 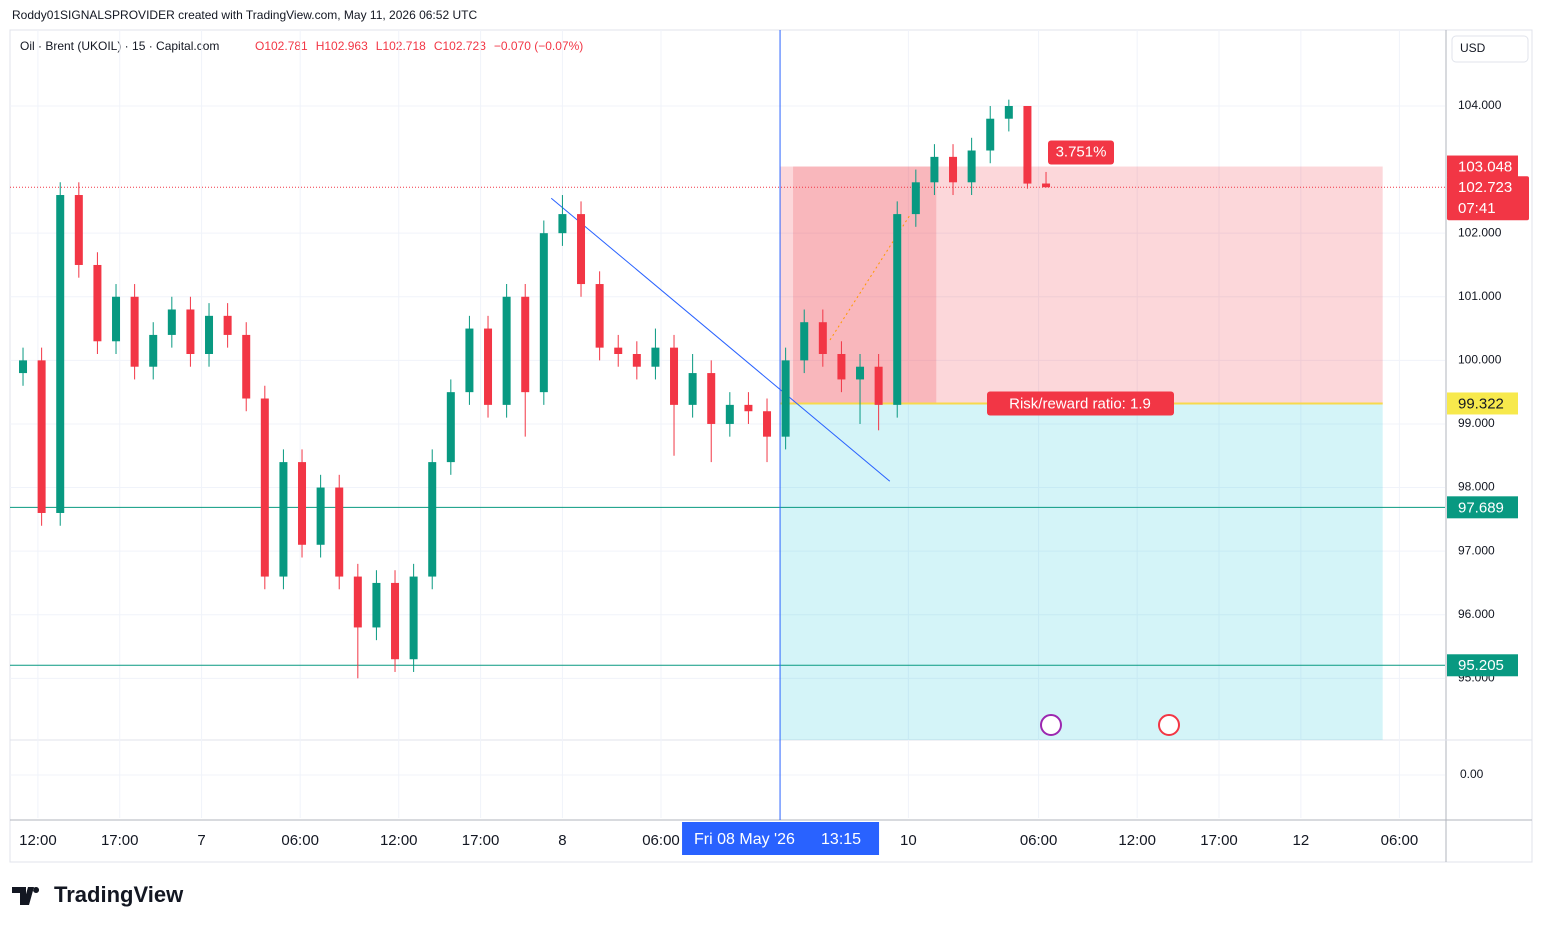 What do you see at coordinates (1488, 198) in the screenshot?
I see `last-price-box` at bounding box center [1488, 198].